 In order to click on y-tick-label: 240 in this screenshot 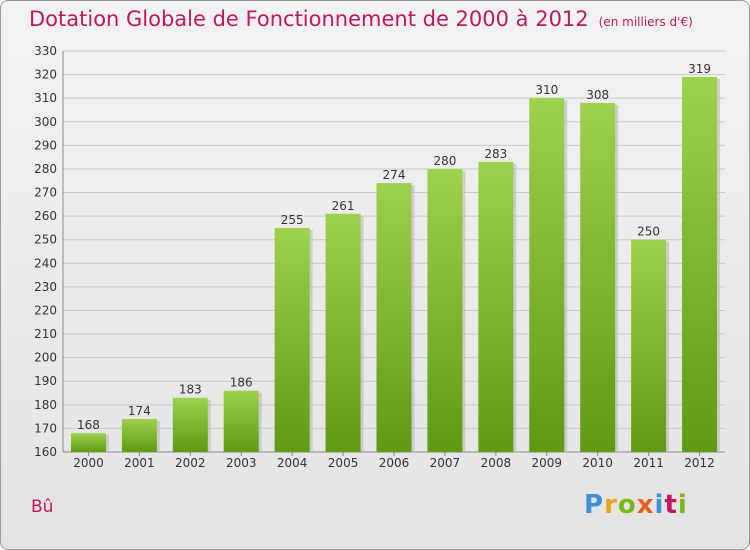, I will do `click(45, 263)`.